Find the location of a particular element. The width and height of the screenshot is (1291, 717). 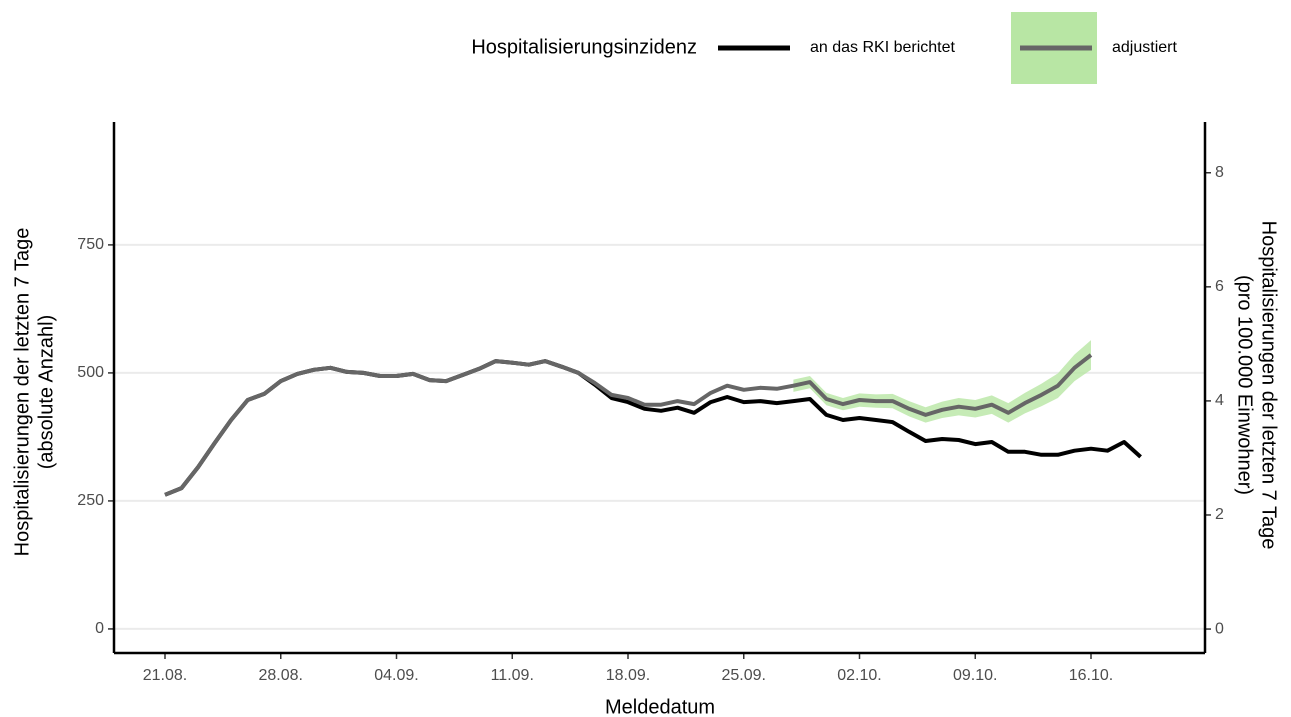

y-tick-label: 0 is located at coordinates (99, 628).